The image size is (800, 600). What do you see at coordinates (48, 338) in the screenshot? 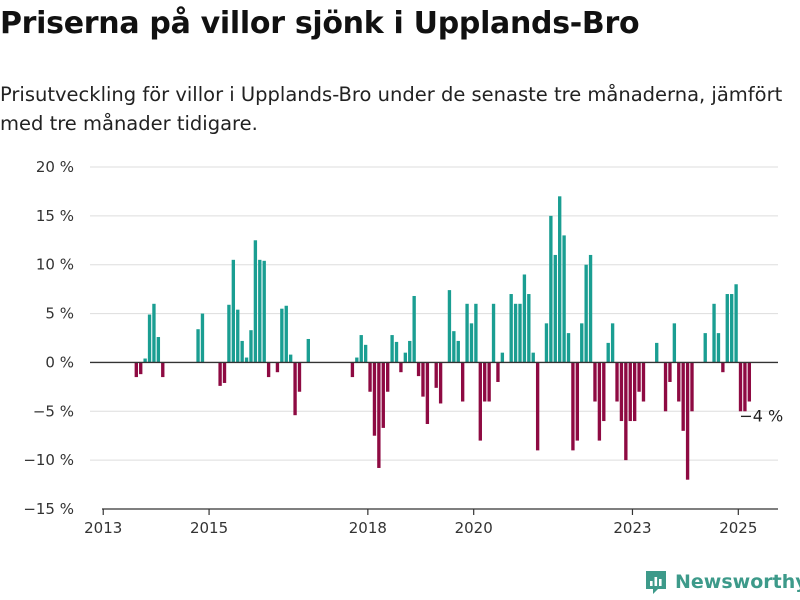
I see `y-axis-tick-labels: 20 % 15 % 10 % 5 % 0 % −5 % −10 % −15 %` at bounding box center [48, 338].